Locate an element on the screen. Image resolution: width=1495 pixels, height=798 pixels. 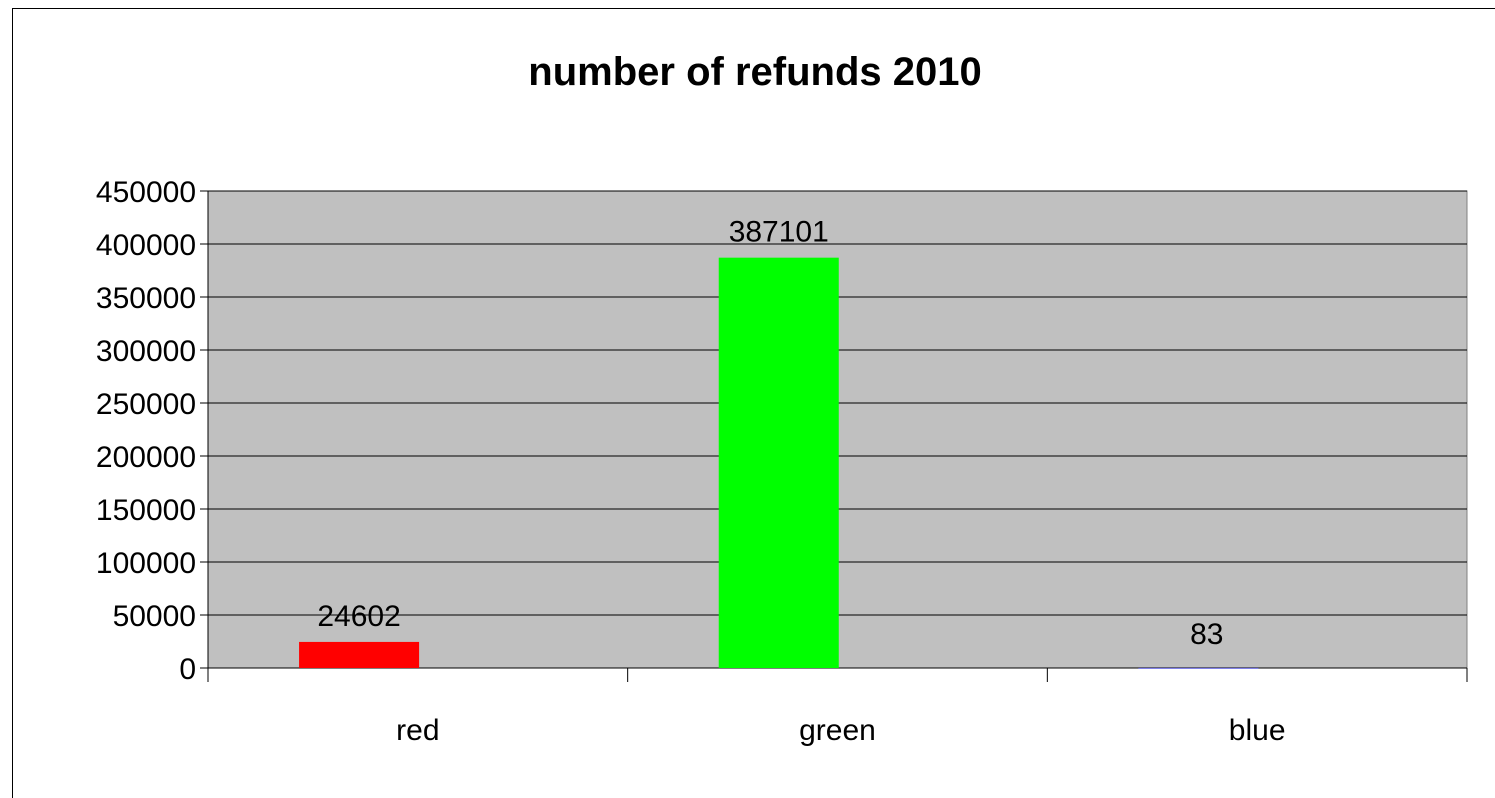
data-label-blue: 83 is located at coordinates (1206, 634).